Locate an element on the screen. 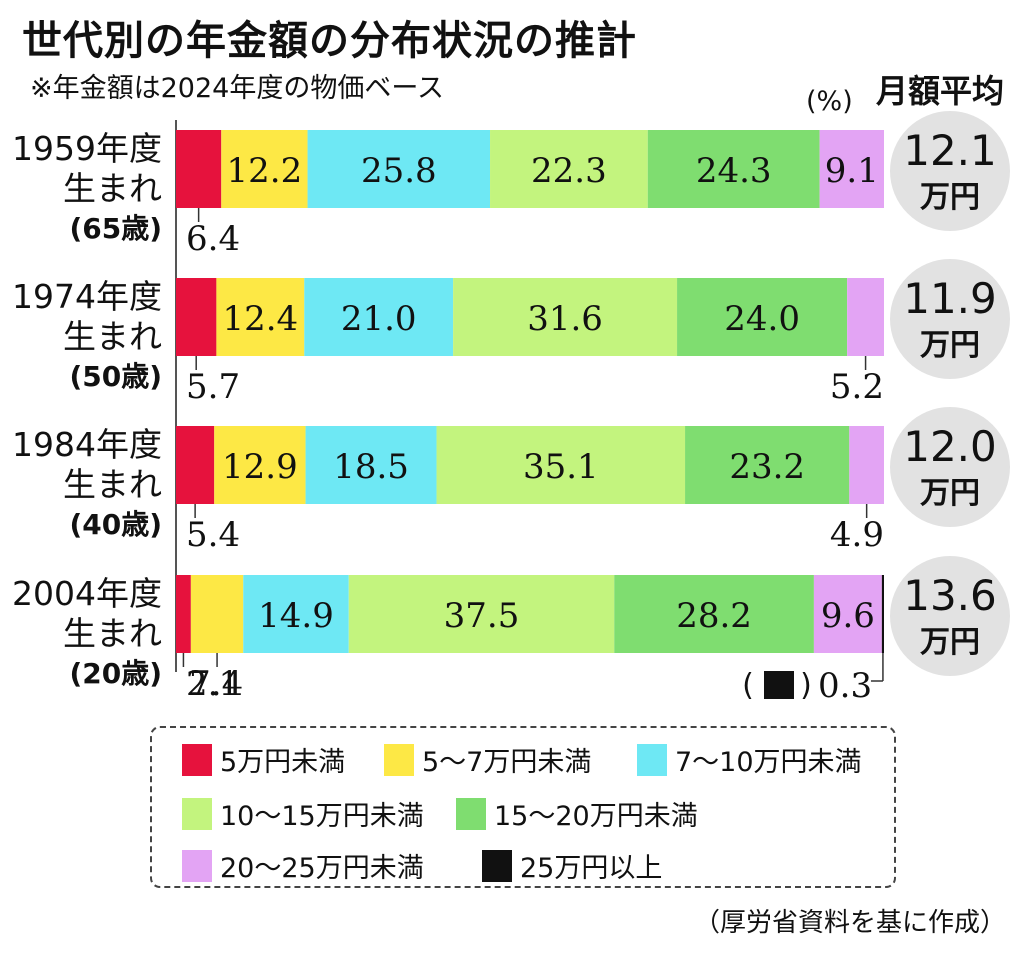 Image resolution: width=1024 pixels, height=955 pixels. note-close-paren: ) is located at coordinates (806, 685).